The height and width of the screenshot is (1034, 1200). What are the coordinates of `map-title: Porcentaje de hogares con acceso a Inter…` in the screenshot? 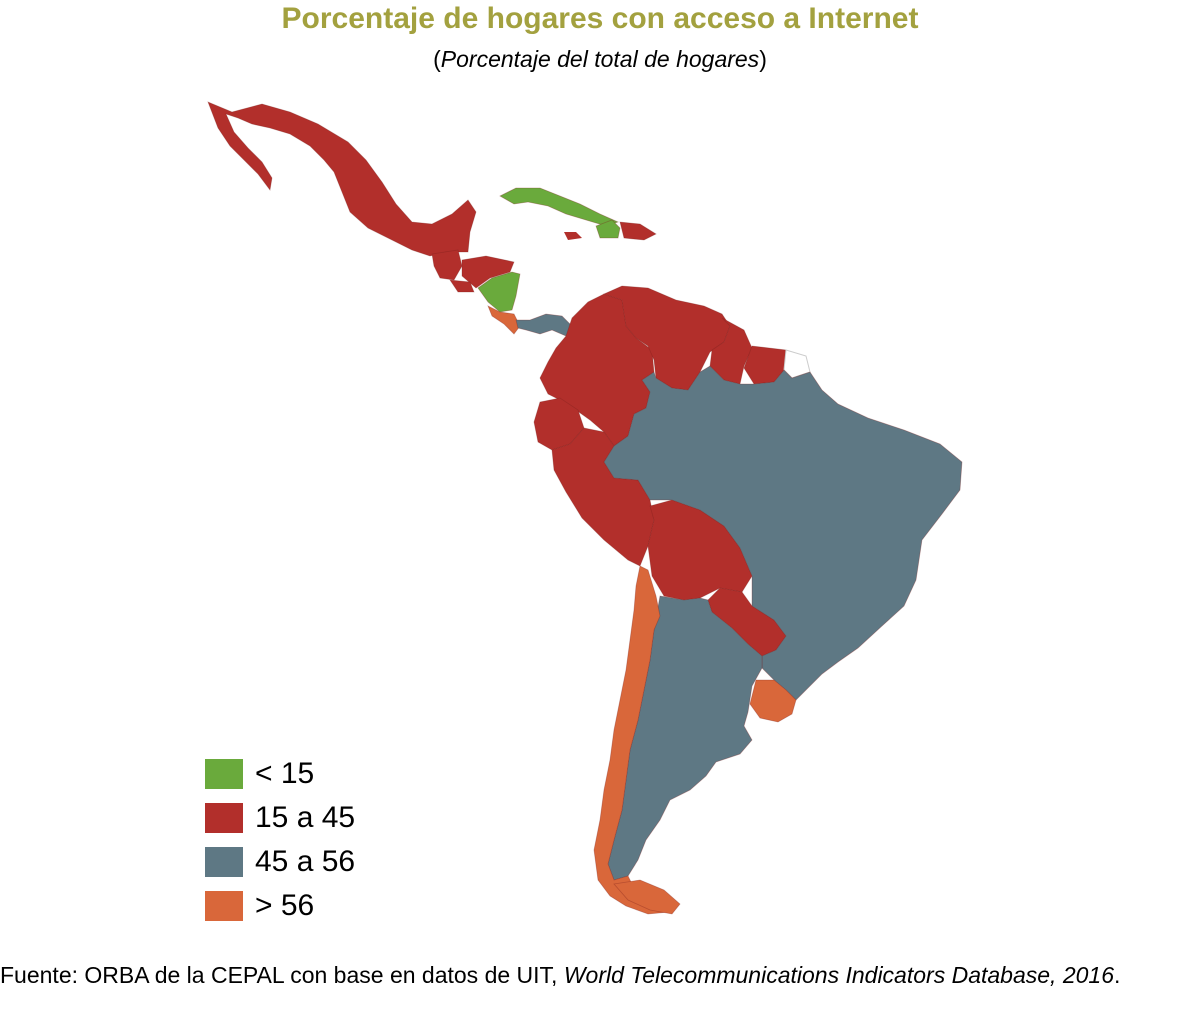 It's located at (600, 18).